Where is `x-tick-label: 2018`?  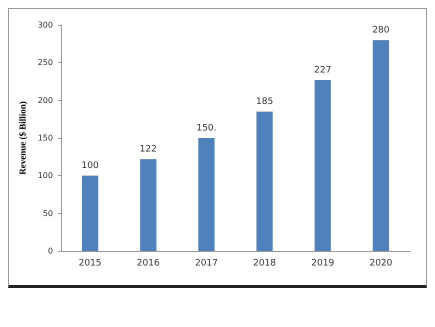
x-tick-label: 2018 is located at coordinates (264, 263).